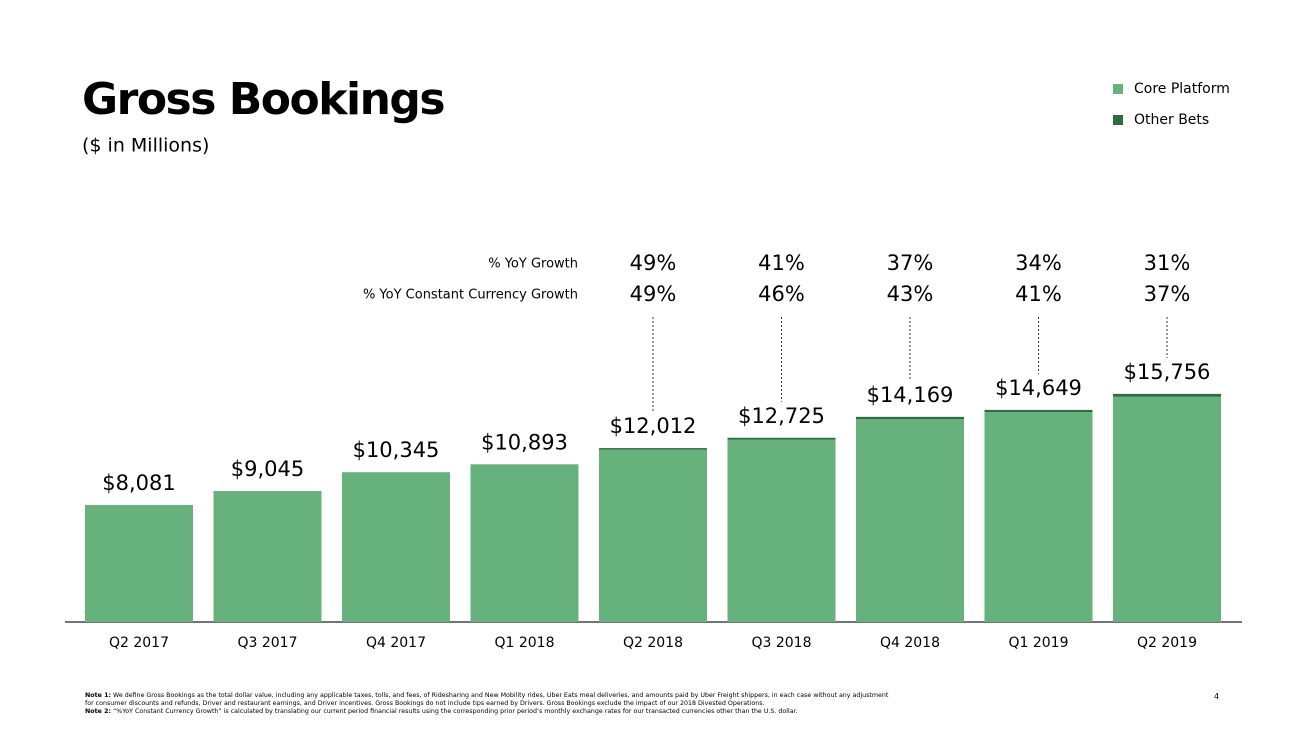  I want to click on growth-value: 31%, so click(1167, 263).